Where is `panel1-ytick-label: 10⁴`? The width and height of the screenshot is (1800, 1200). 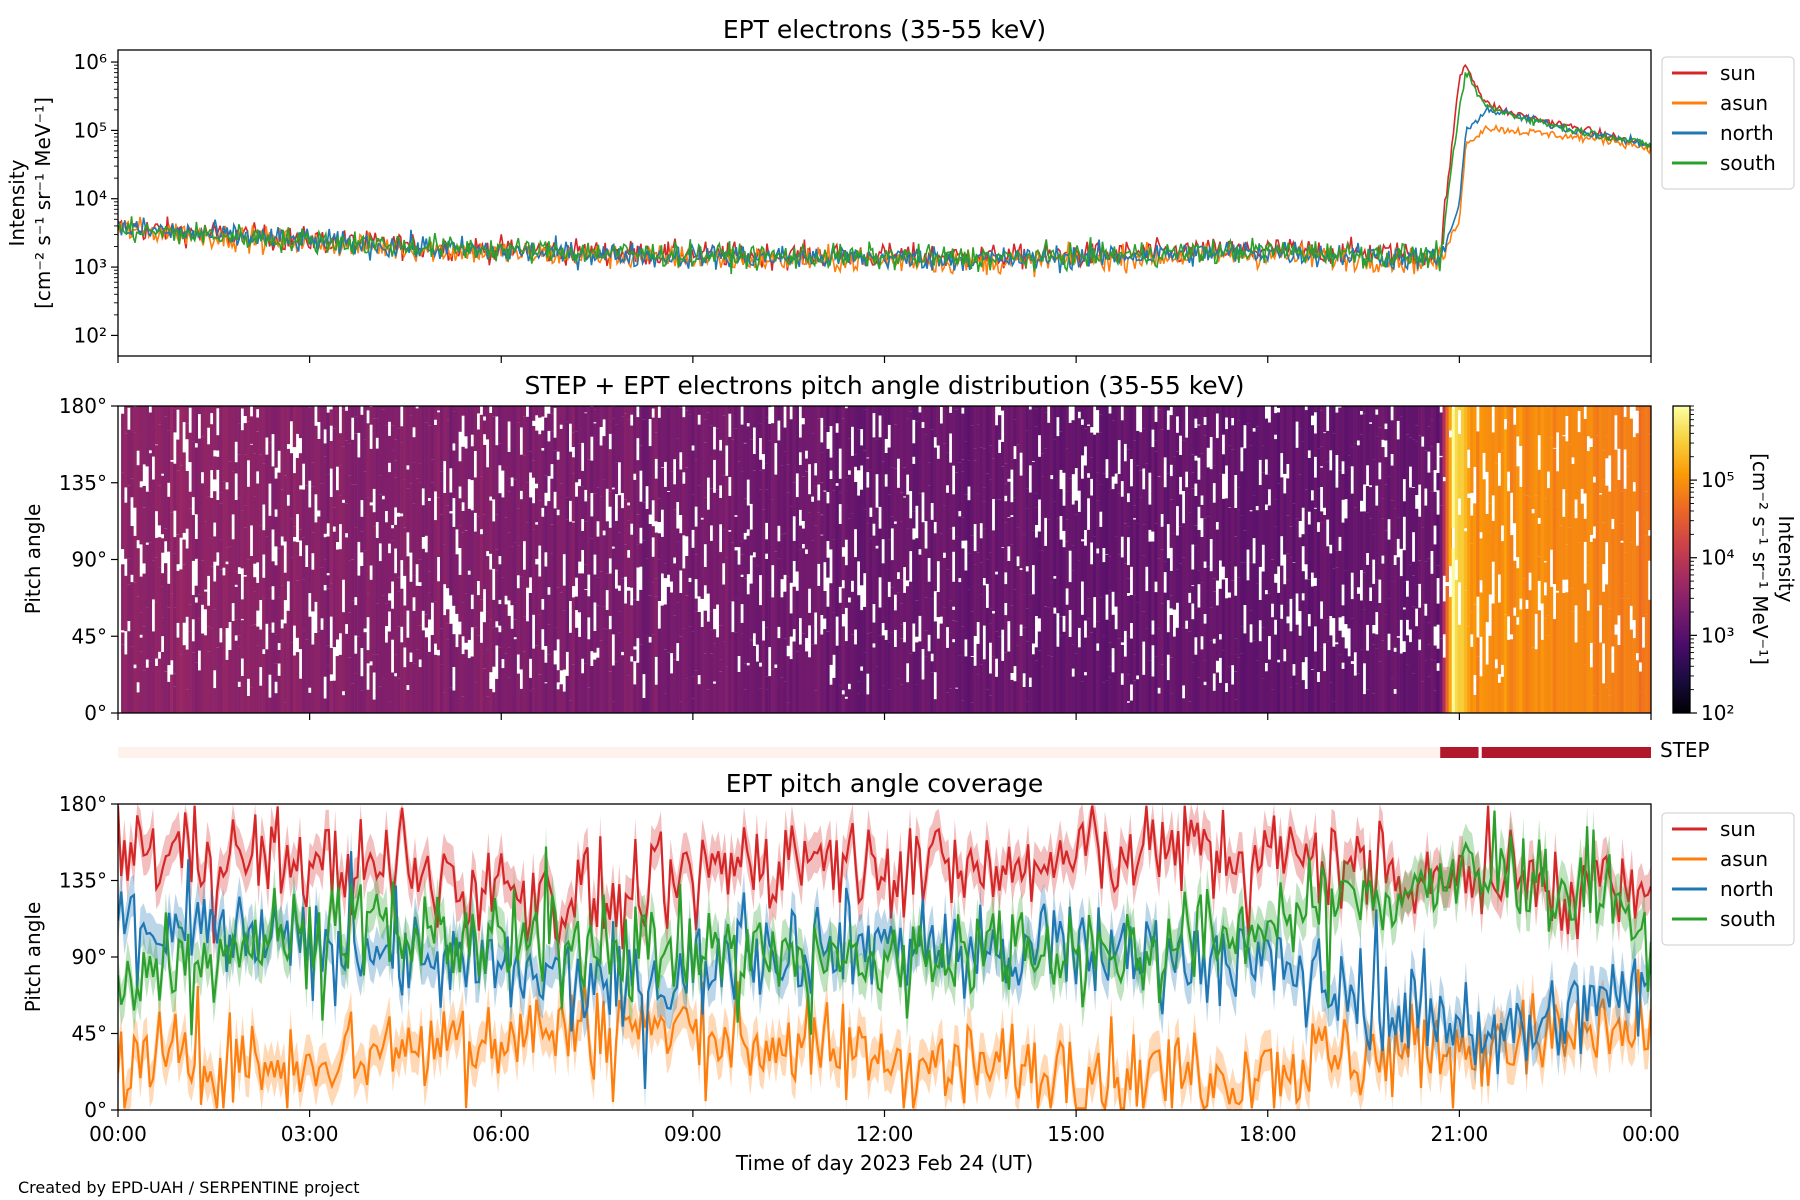 panel1-ytick-label: 10⁴ is located at coordinates (90, 199).